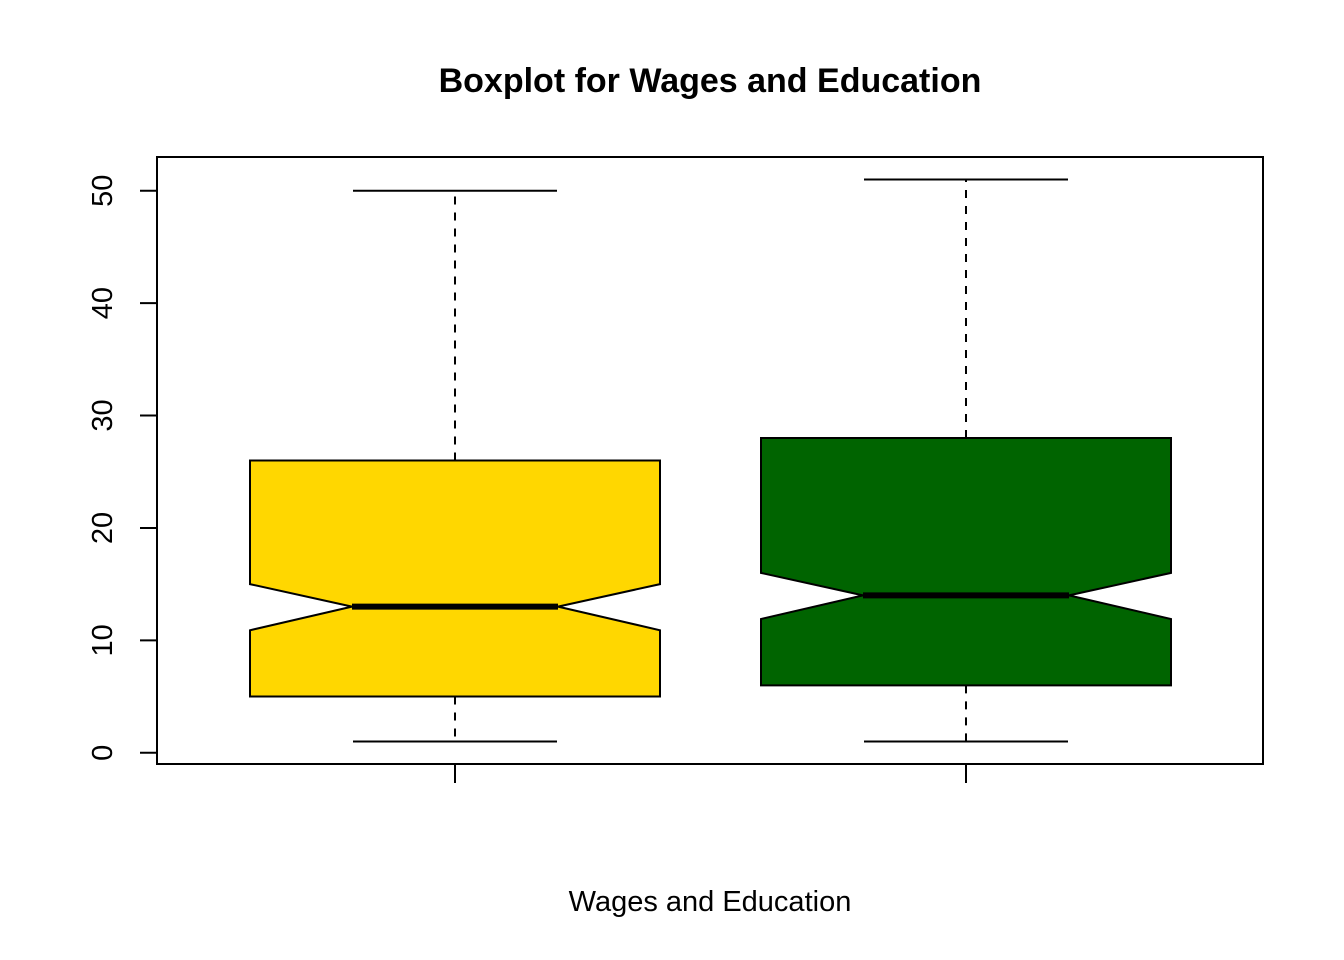  I want to click on y-tick-label: 40, so click(103, 303).